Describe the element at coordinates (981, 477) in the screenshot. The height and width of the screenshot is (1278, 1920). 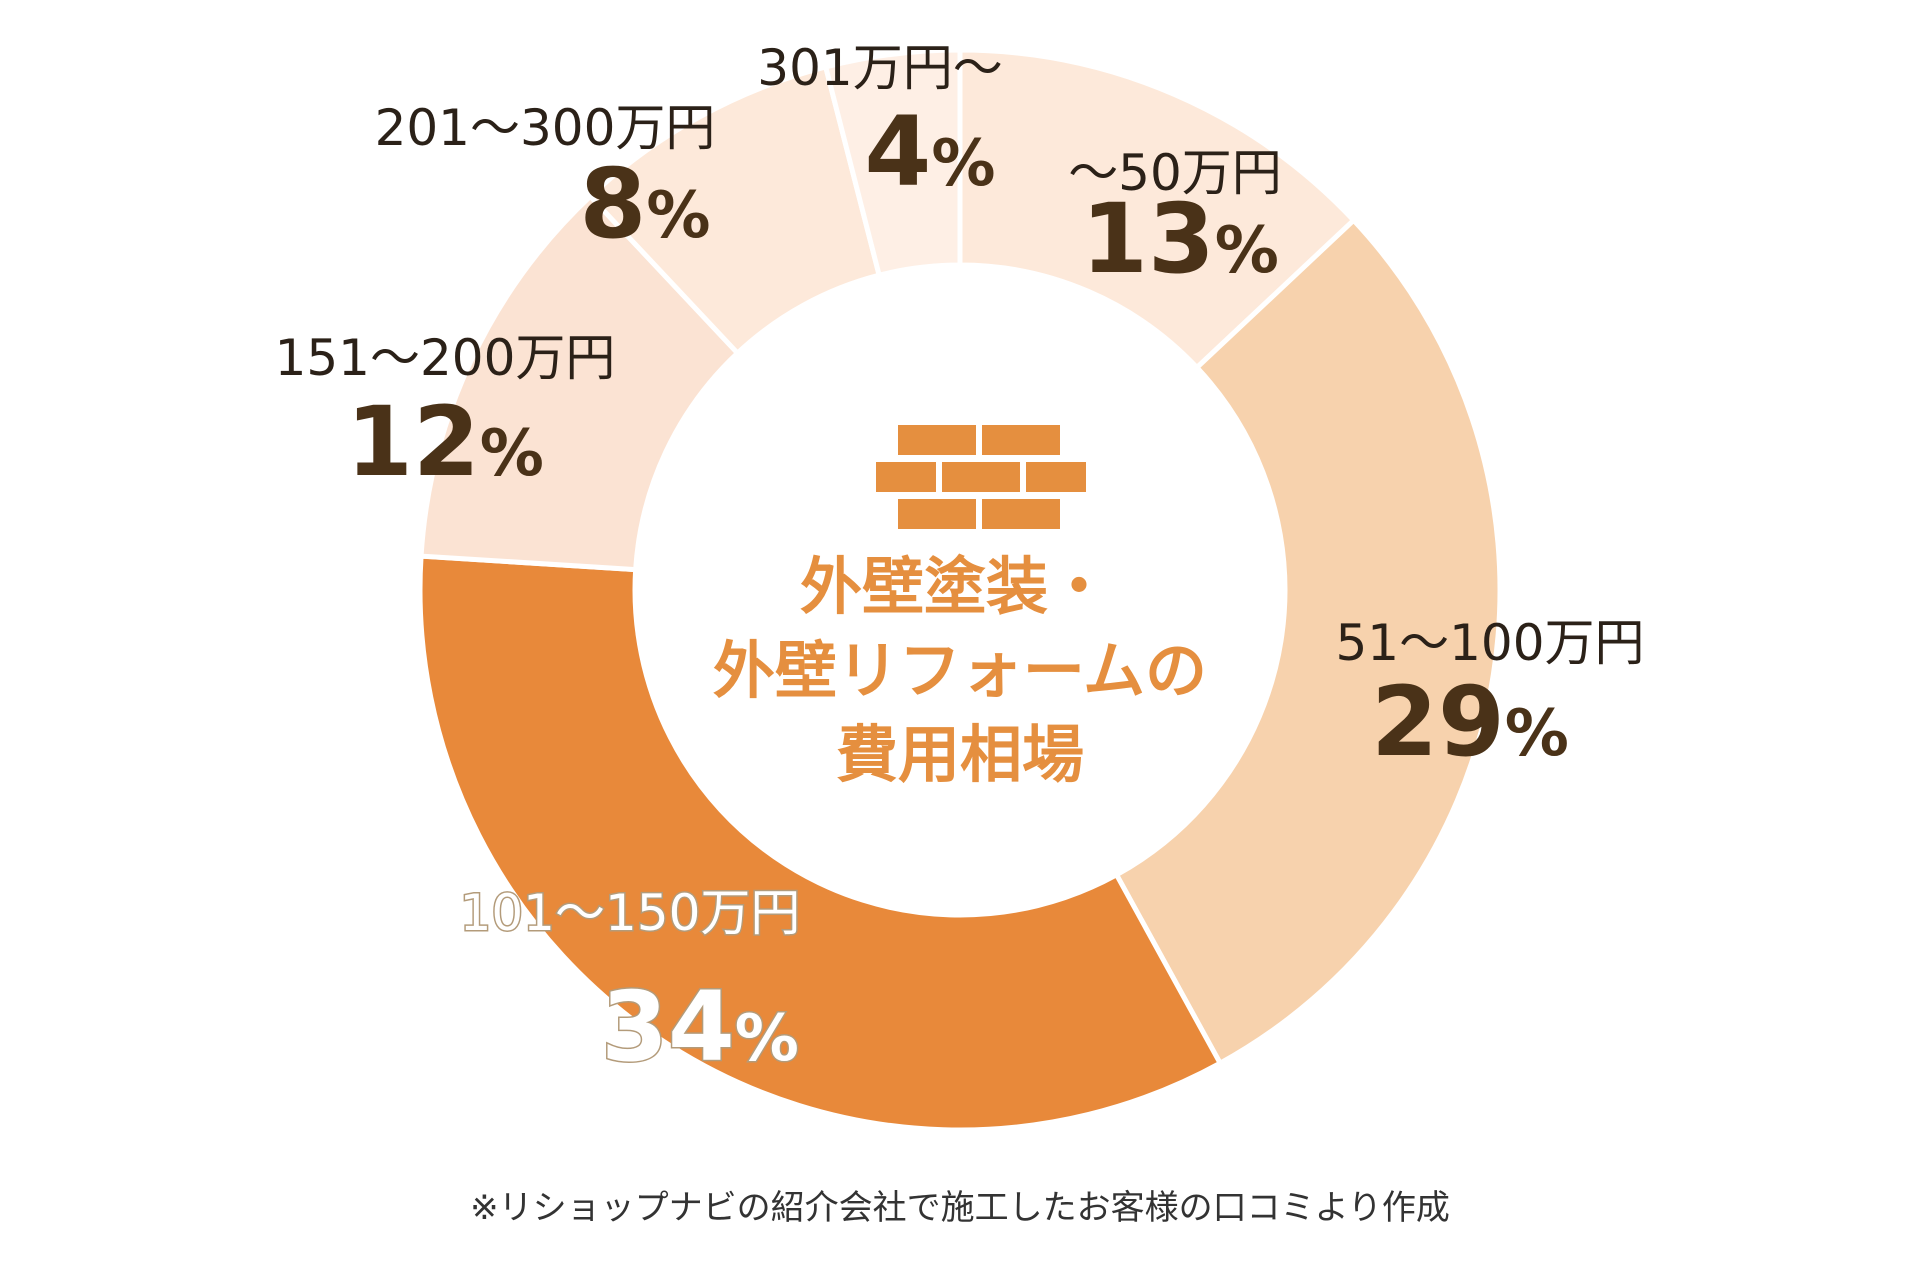
I see `brick-wall-icon` at that location.